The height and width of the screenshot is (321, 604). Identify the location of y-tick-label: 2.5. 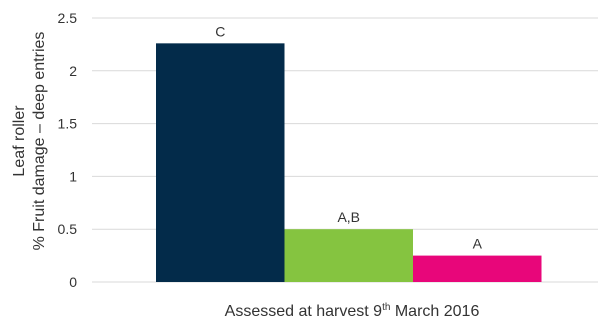
(68, 18).